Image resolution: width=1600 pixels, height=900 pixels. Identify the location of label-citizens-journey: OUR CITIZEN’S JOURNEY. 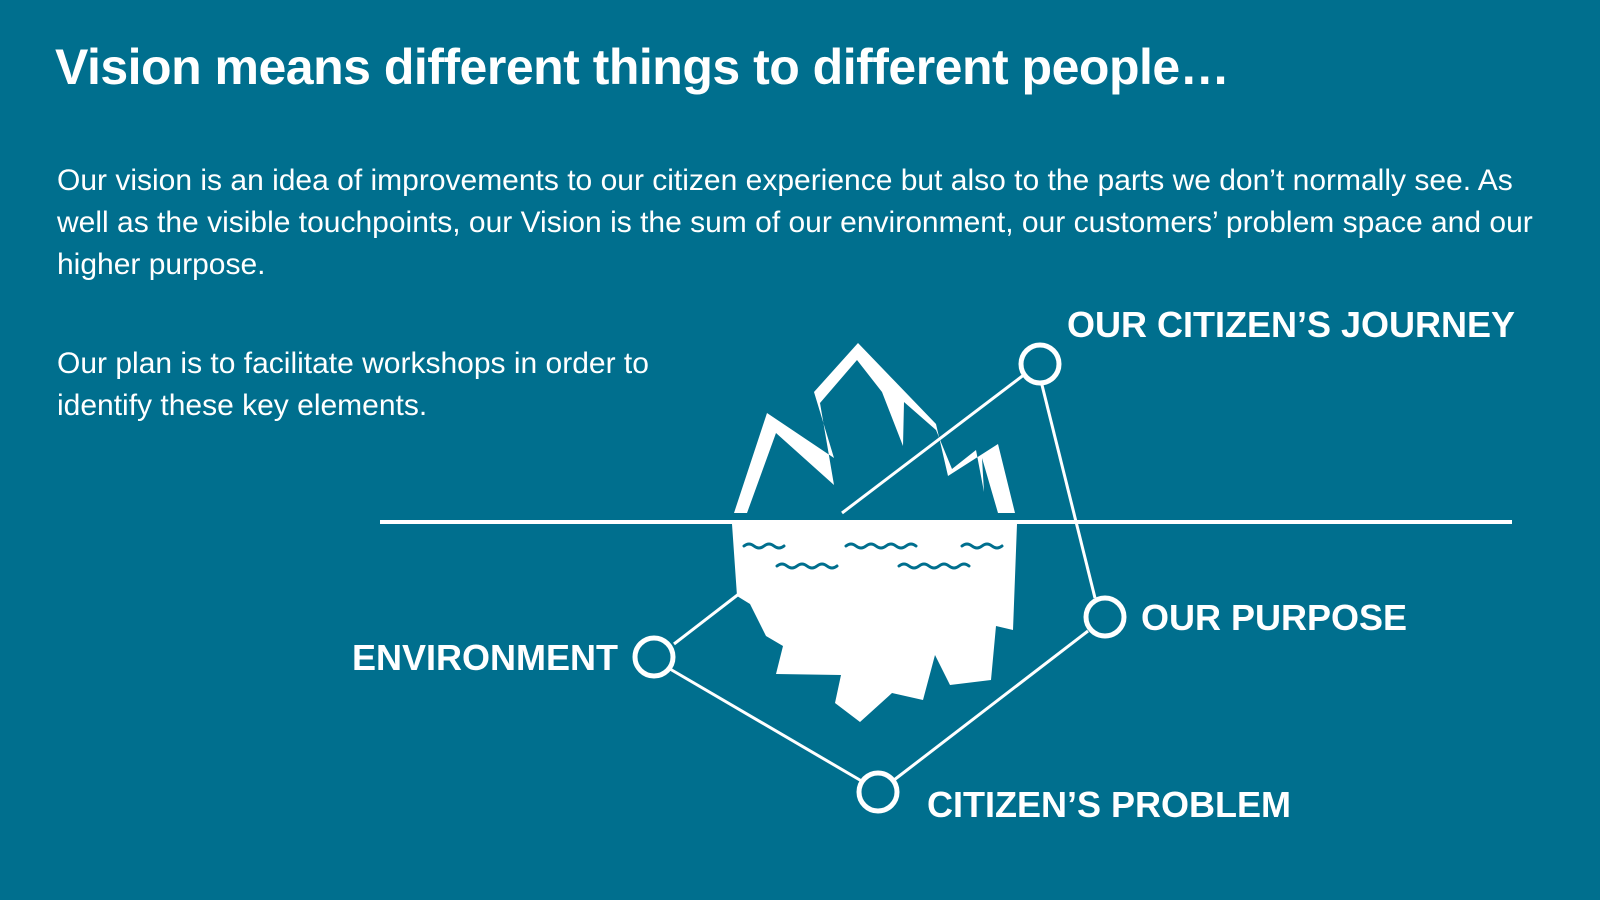
(1291, 324).